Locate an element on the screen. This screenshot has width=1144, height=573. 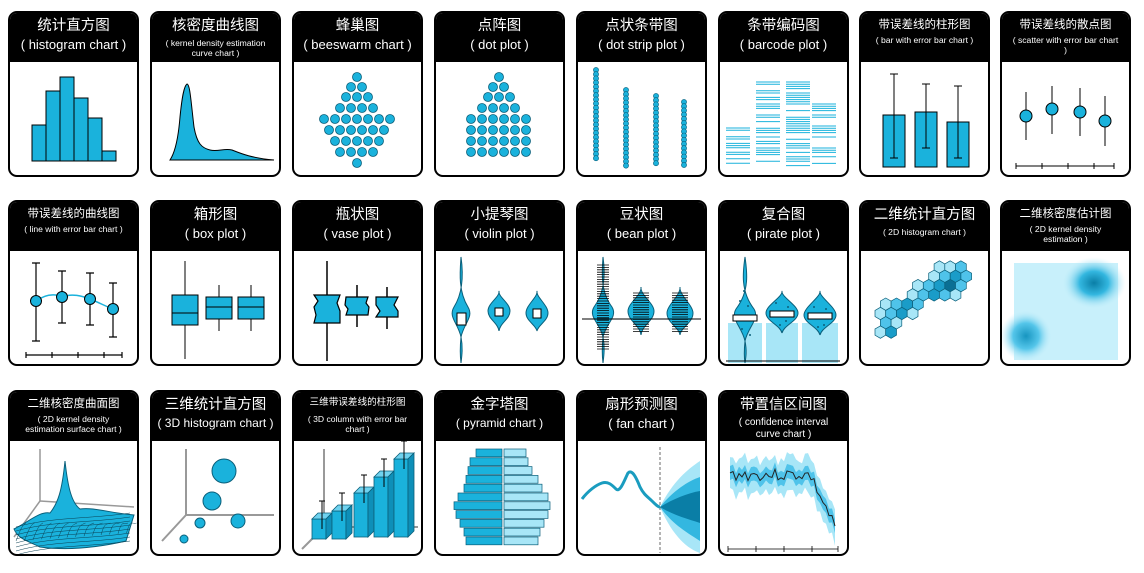
card-header: 点阵图 ( dot plot ) is located at coordinates (499, 37).